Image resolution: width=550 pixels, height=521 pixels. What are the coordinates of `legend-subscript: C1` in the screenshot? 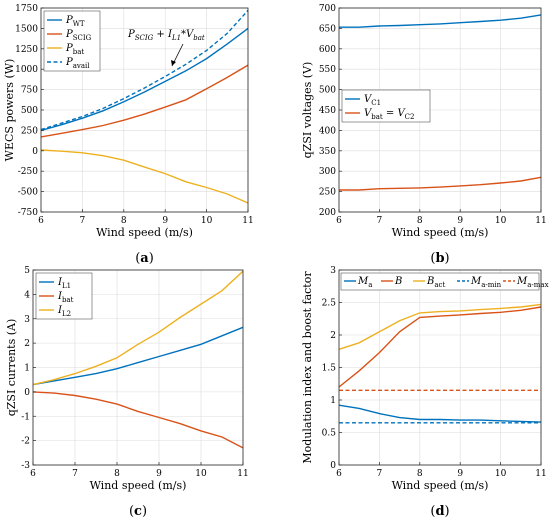 It's located at (376, 103).